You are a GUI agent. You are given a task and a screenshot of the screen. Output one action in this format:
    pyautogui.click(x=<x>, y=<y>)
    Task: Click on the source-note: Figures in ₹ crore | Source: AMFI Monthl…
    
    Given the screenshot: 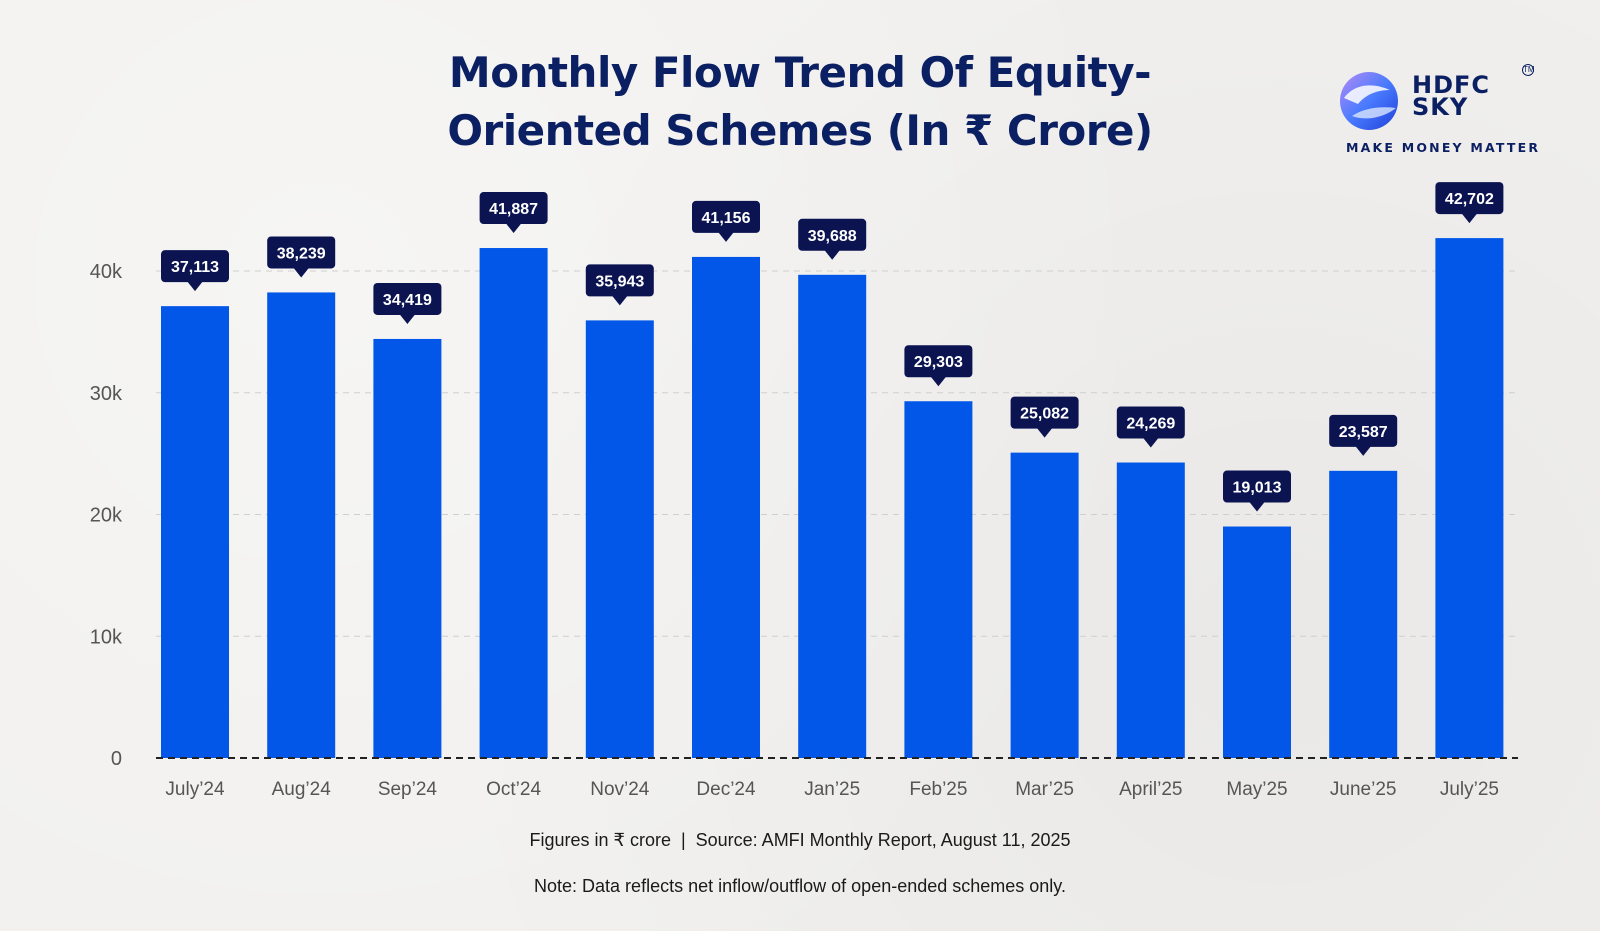 What is the action you would take?
    pyautogui.click(x=800, y=840)
    